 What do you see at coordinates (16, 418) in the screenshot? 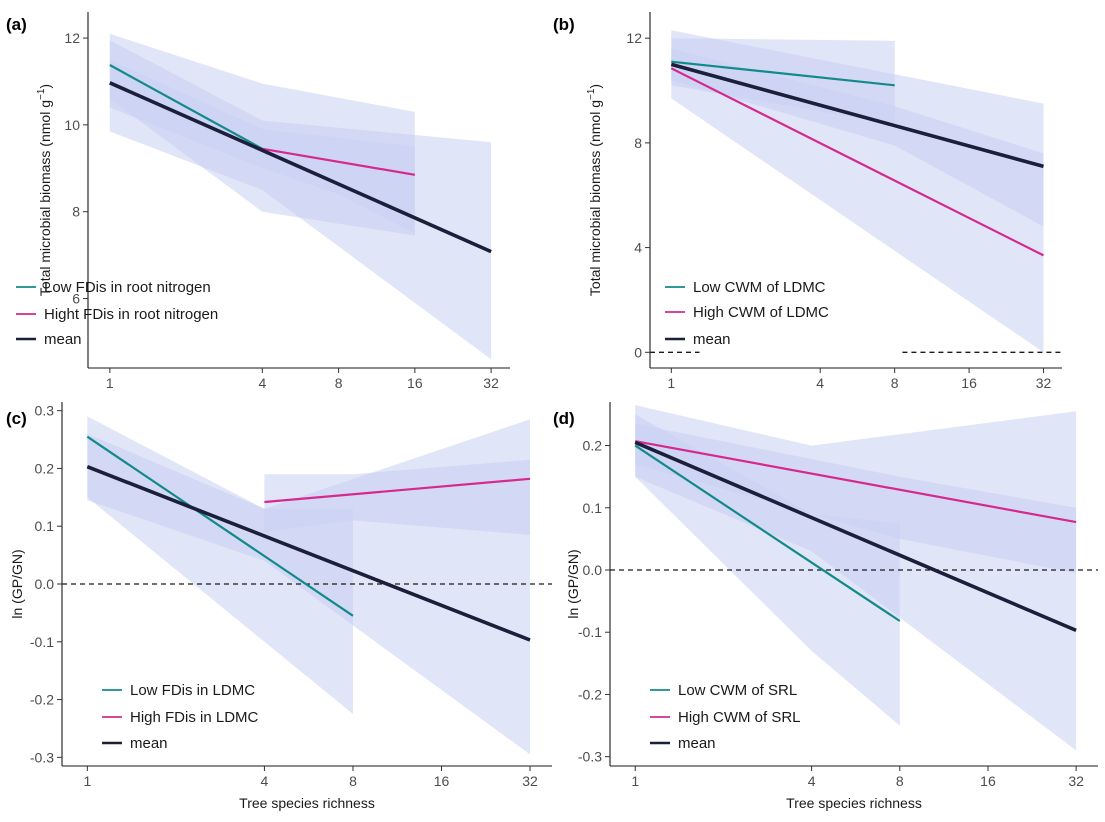
I see `panel-label: (c)` at bounding box center [16, 418].